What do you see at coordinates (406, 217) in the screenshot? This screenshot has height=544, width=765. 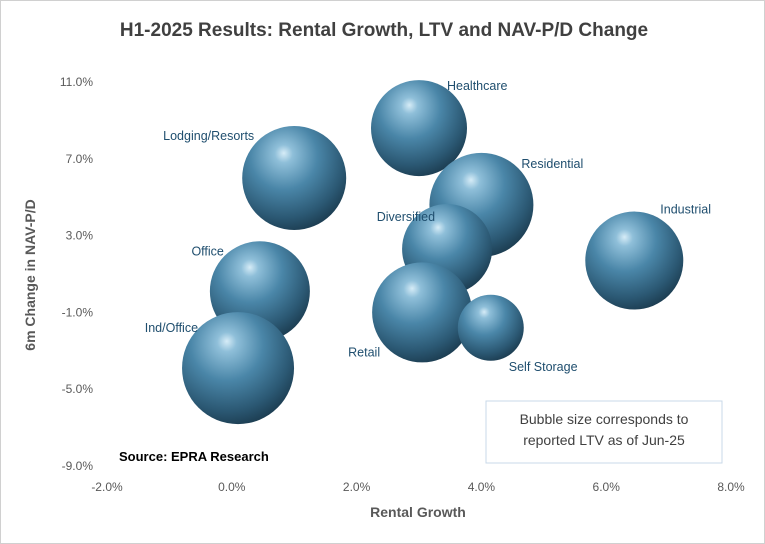 I see `bubble-label: Diversified` at bounding box center [406, 217].